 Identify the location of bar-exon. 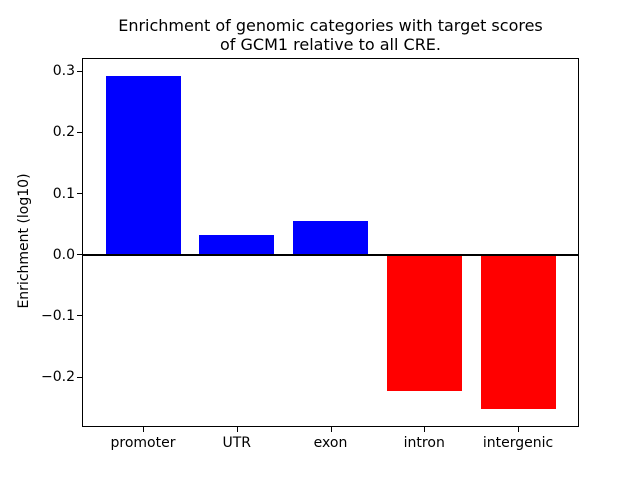
(330, 238).